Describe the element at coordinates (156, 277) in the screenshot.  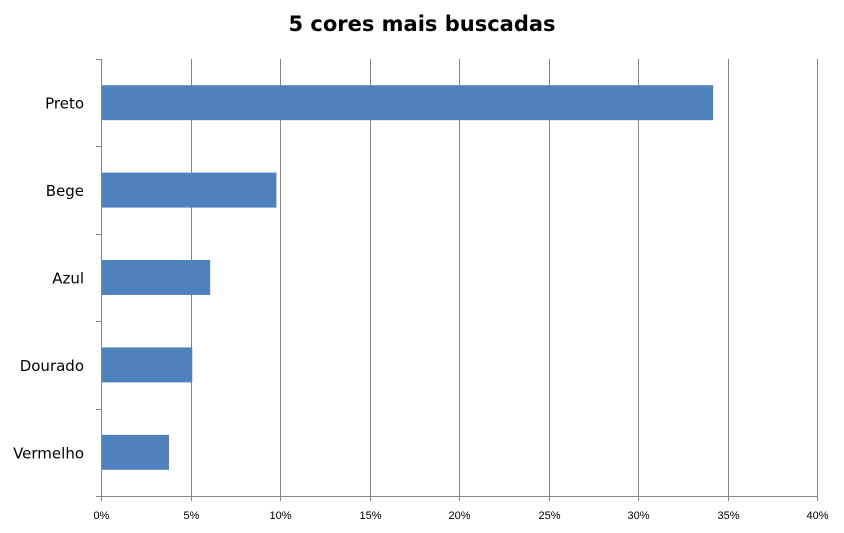
I see `bar-azul` at that location.